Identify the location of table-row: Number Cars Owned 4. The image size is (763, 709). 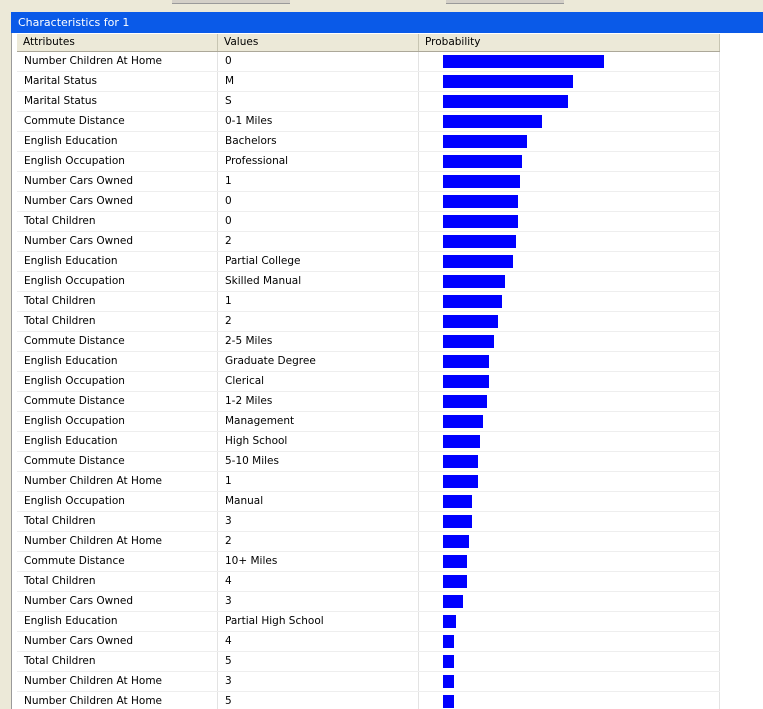
(368, 642).